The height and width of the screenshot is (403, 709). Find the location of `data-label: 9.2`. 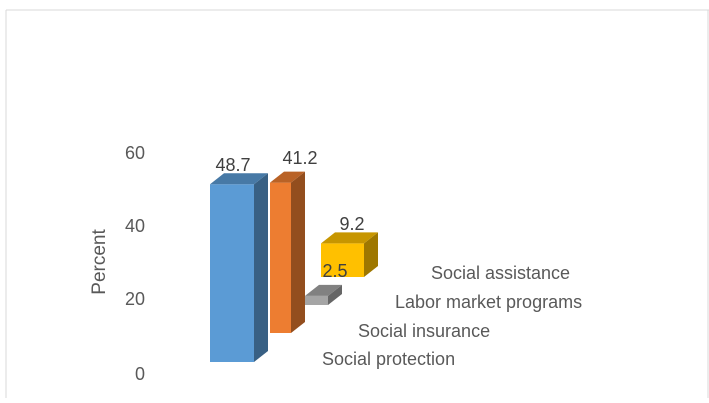

data-label: 9.2 is located at coordinates (351, 224).